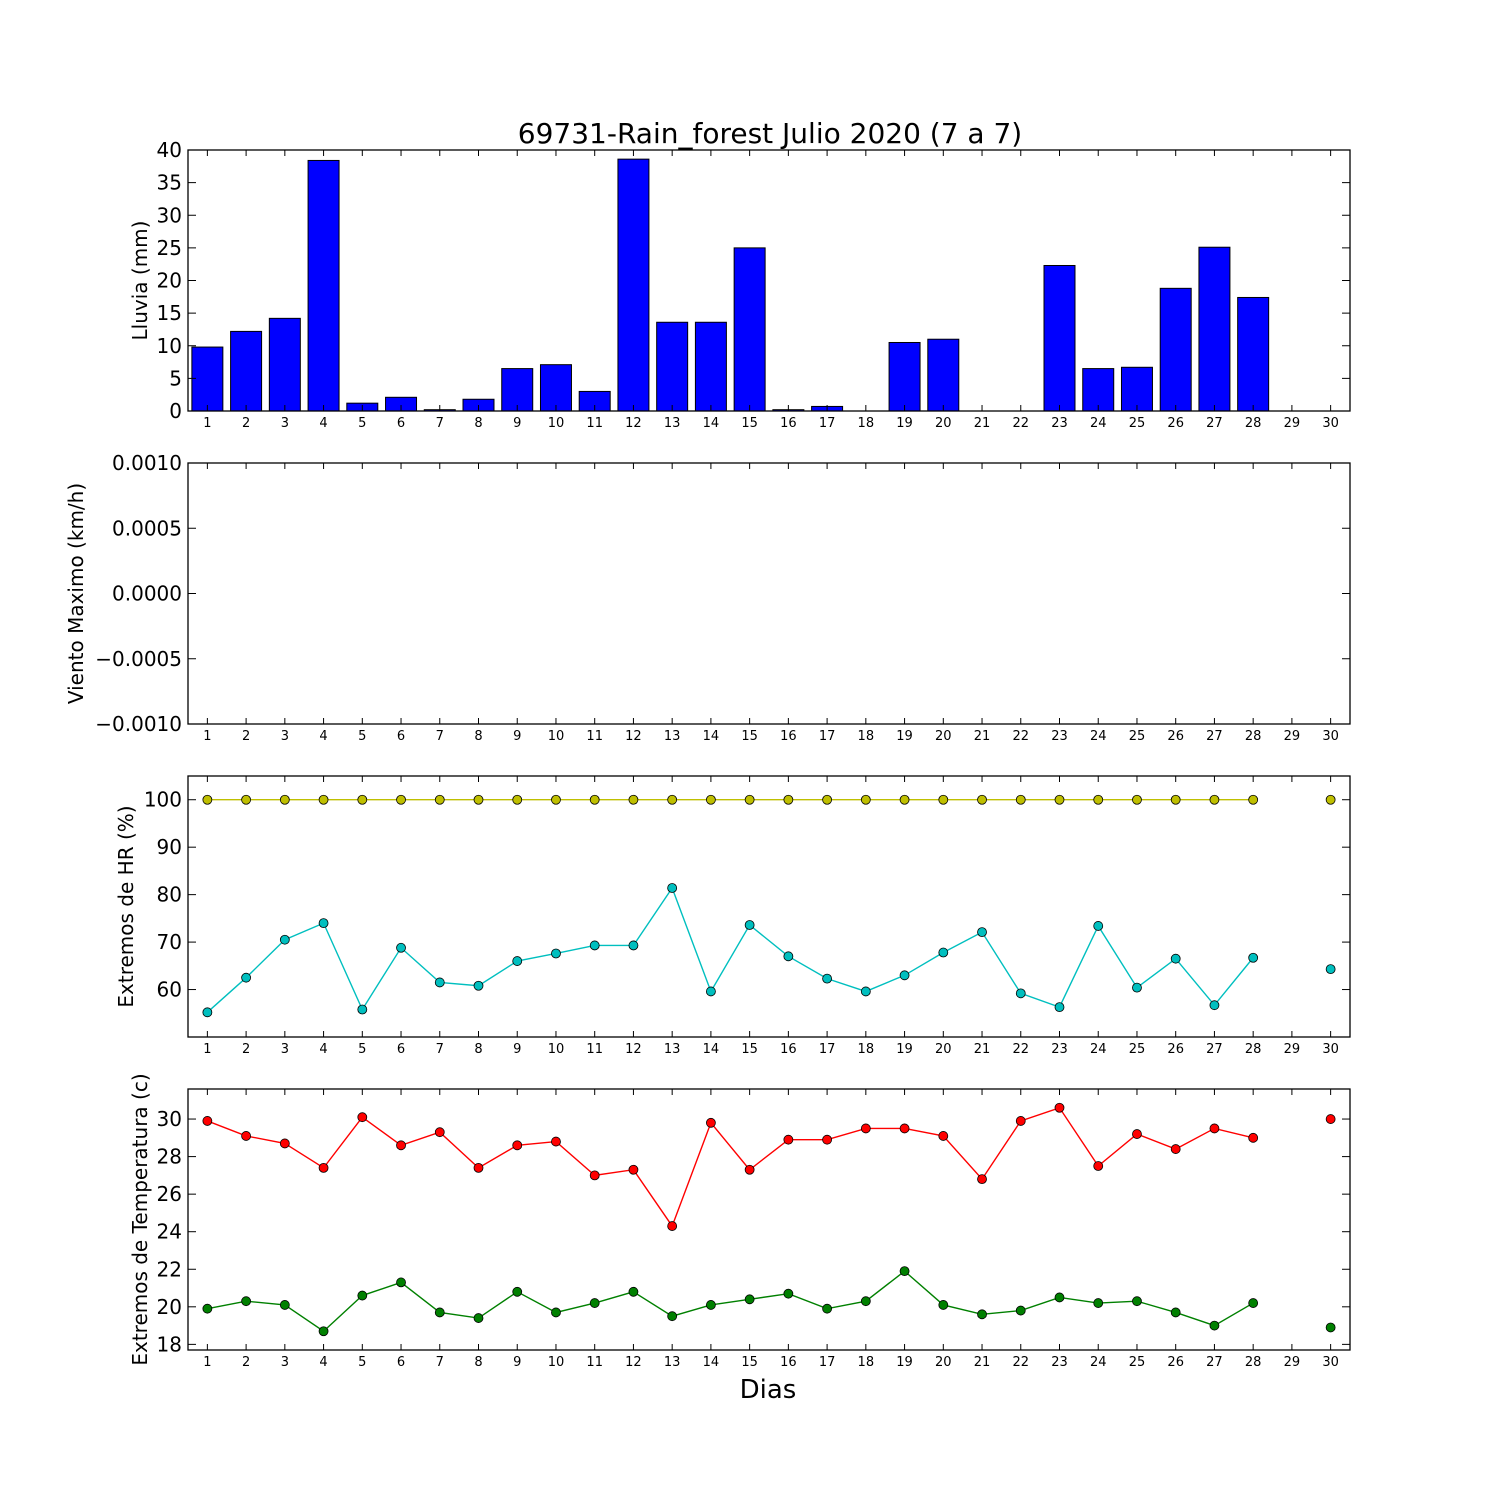  Describe the element at coordinates (768, 1390) in the screenshot. I see `x-axis-label: Dias` at that location.